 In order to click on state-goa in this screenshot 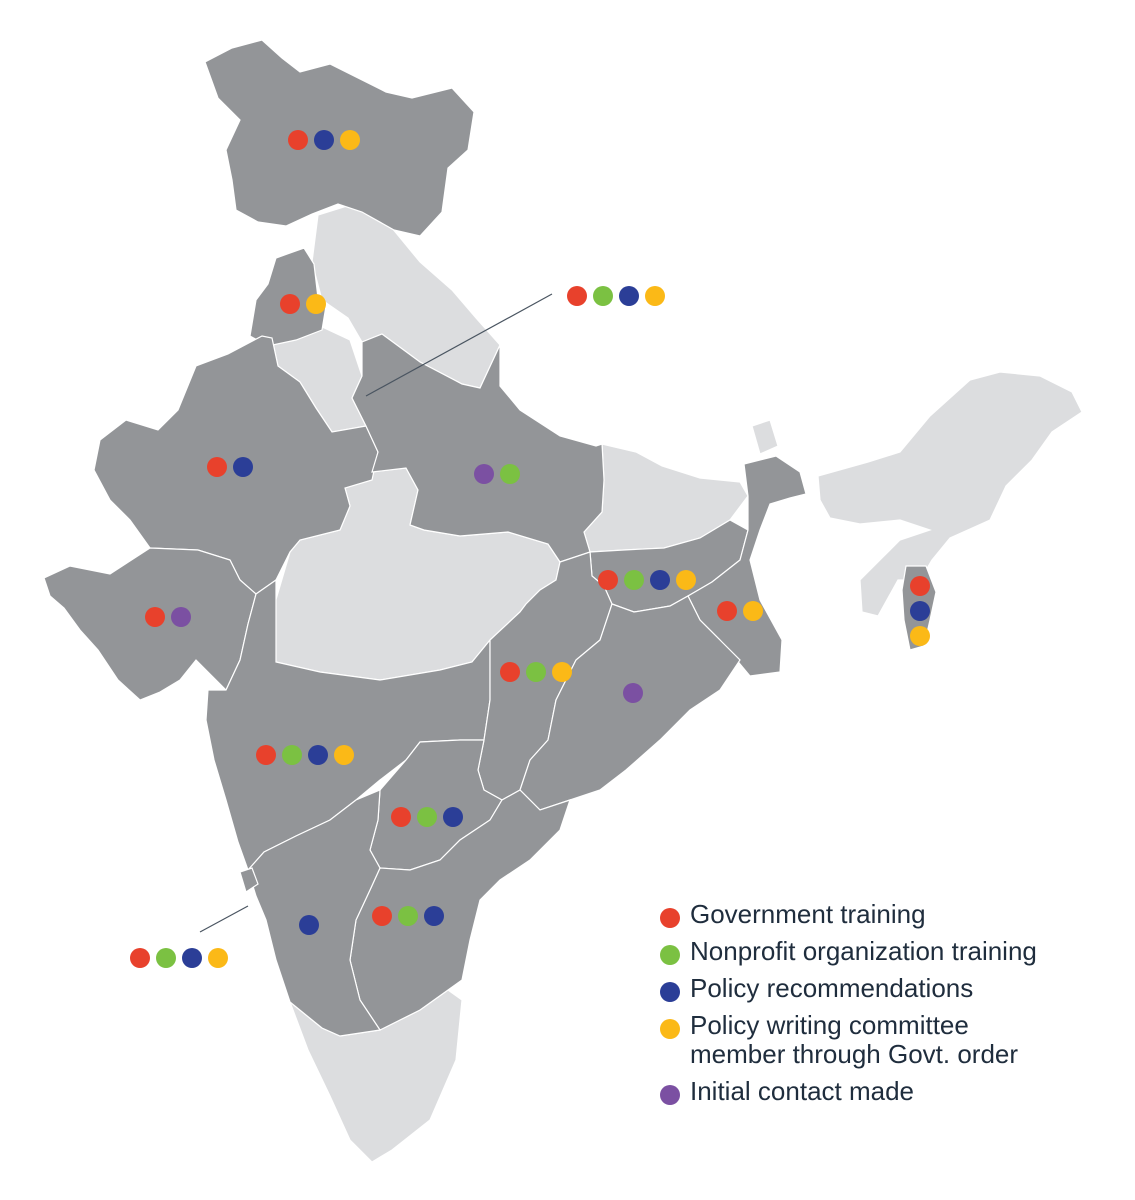, I will do `click(249, 880)`.